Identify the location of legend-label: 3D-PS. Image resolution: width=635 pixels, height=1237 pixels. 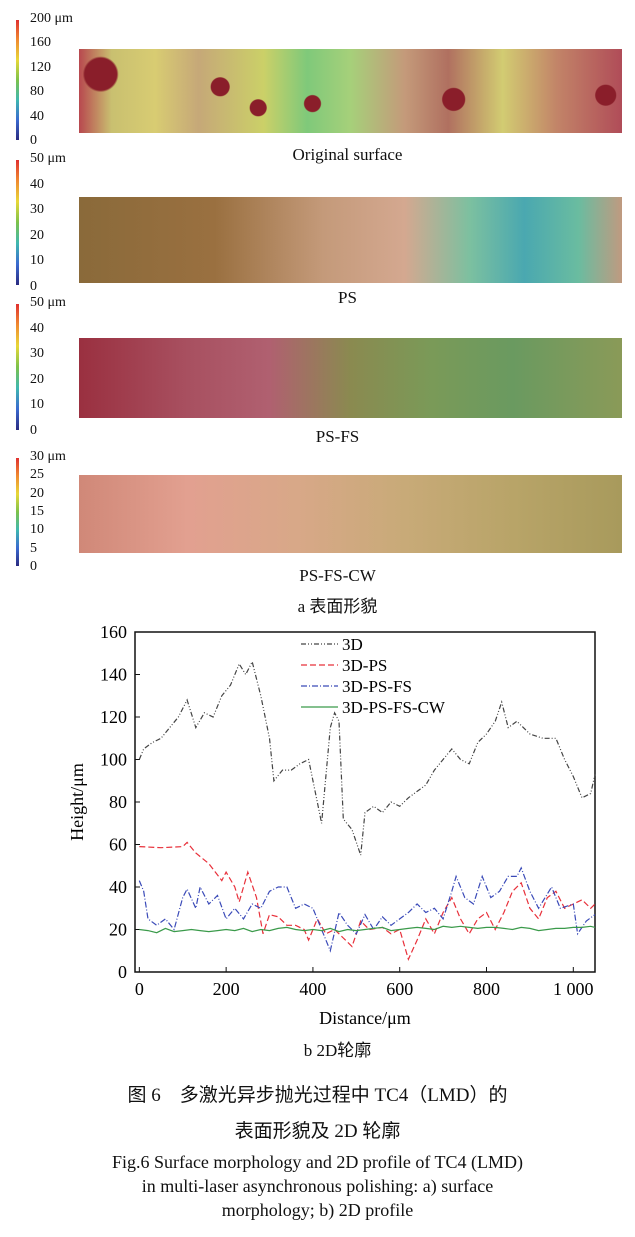
(364, 665).